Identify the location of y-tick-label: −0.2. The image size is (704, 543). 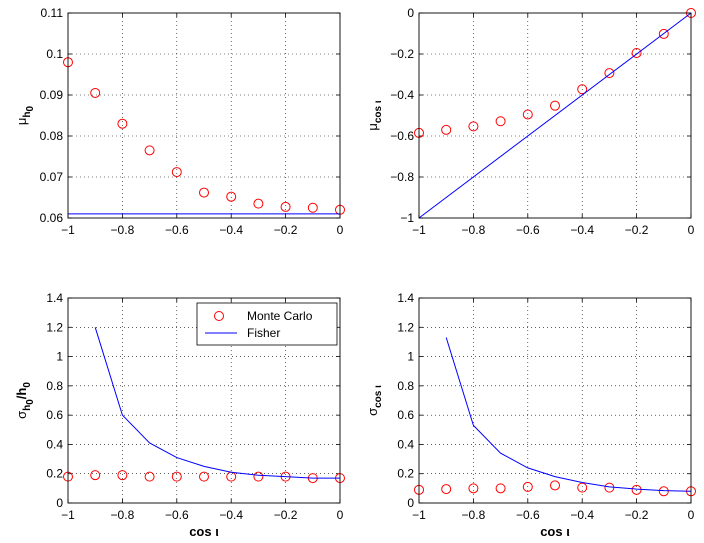
(402, 54).